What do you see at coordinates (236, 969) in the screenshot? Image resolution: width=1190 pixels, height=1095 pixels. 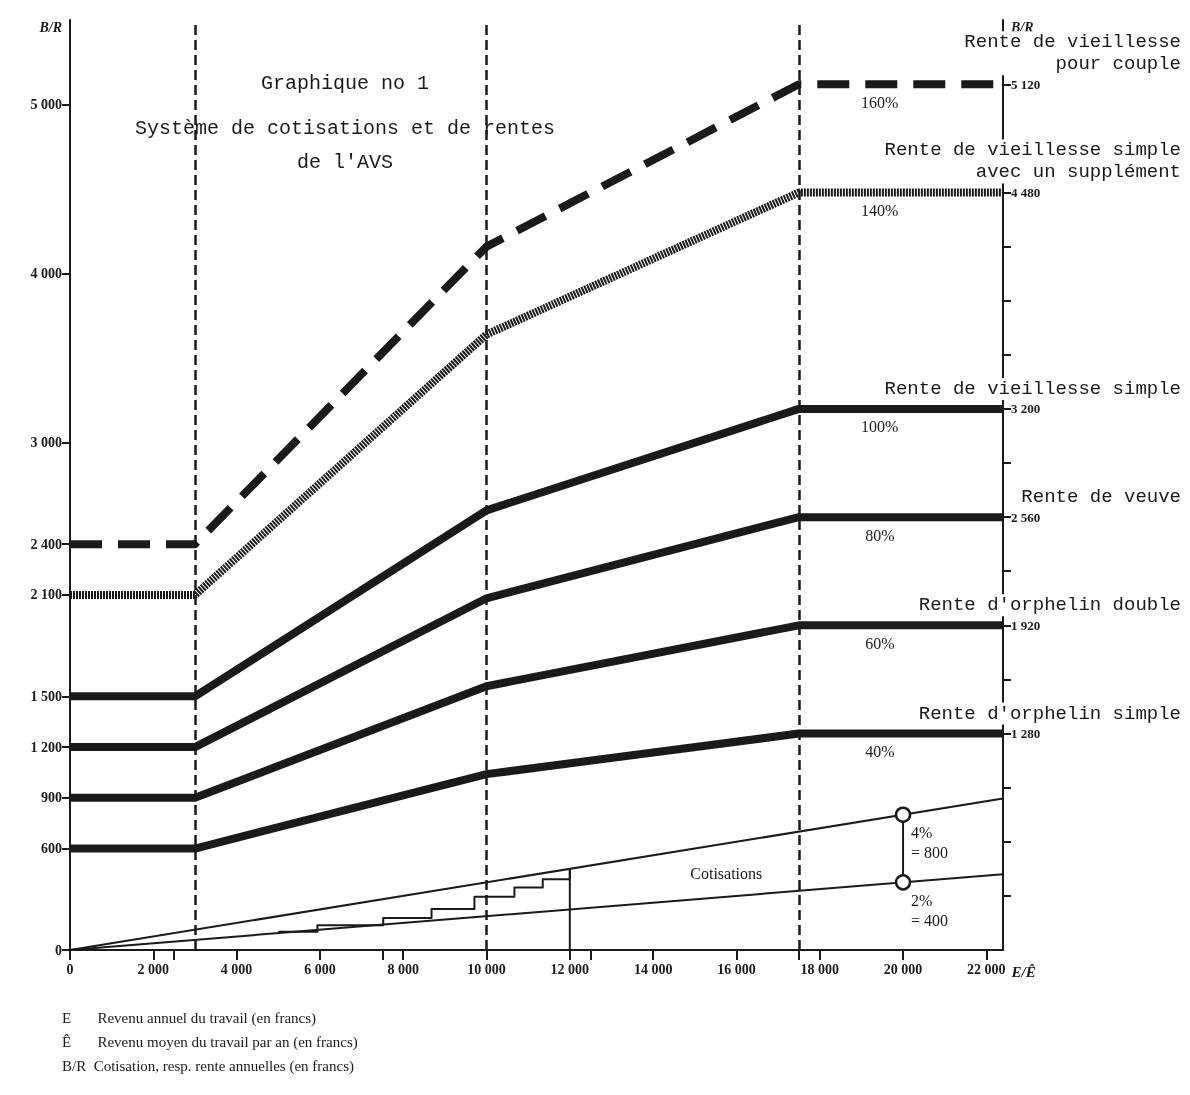 I see `x-tick-label: 4 000` at bounding box center [236, 969].